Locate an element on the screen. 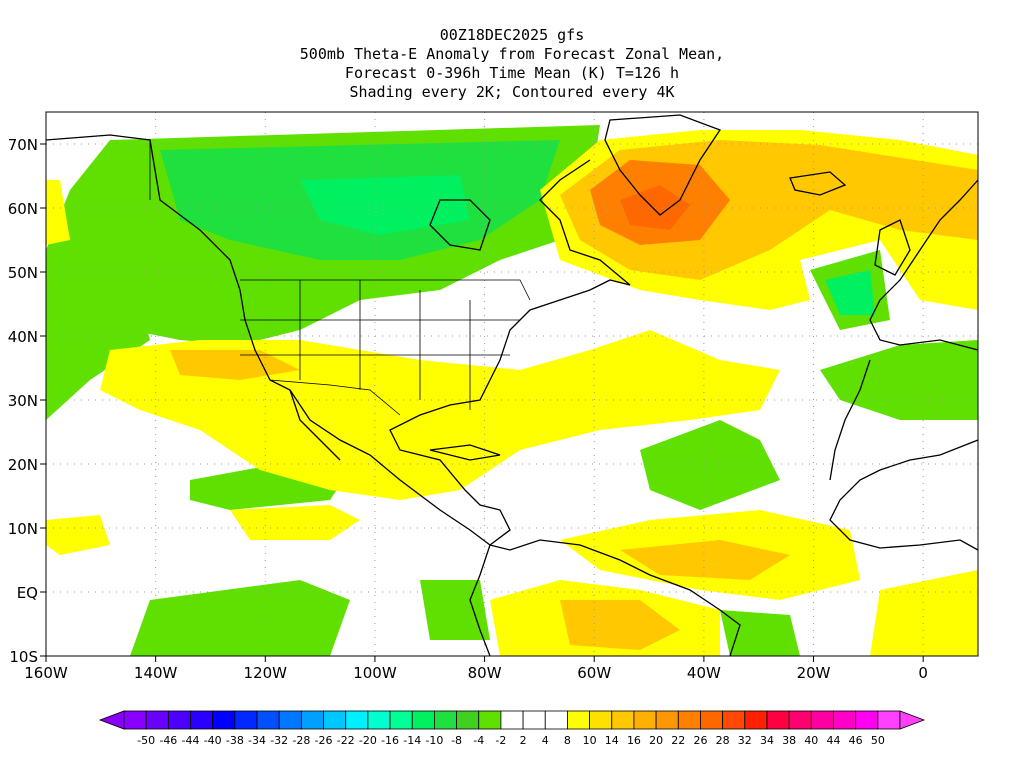 The height and width of the screenshot is (768, 1024). colorbar-label: -16 is located at coordinates (390, 740).